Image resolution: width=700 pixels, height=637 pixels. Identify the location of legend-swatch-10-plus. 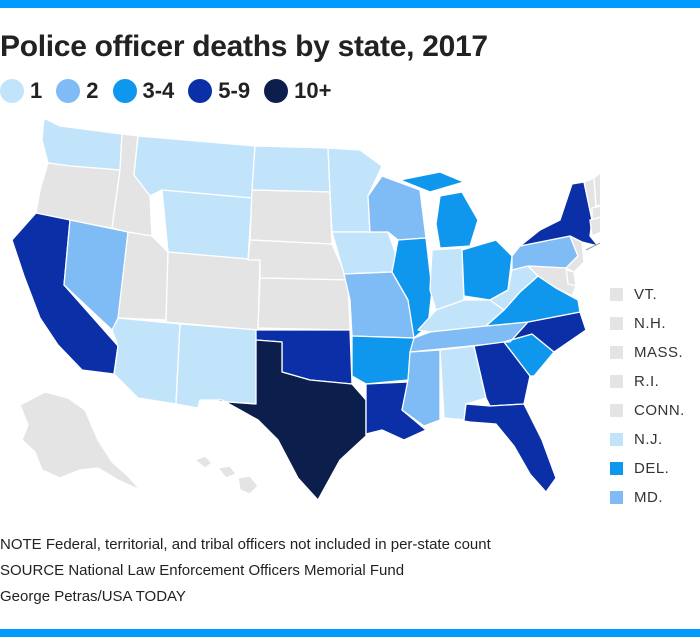
(276, 91).